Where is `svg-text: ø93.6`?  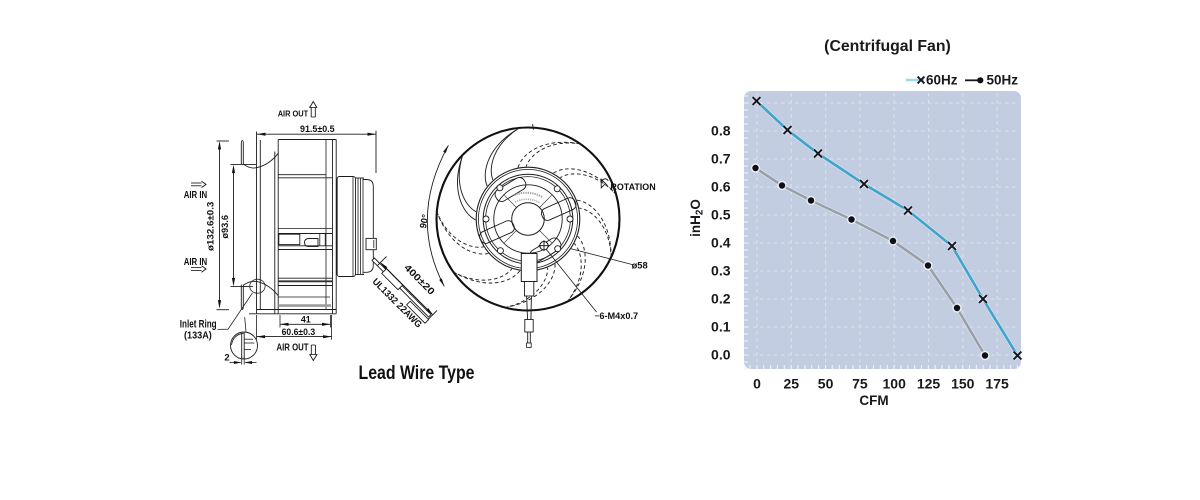 svg-text: ø93.6 is located at coordinates (225, 227).